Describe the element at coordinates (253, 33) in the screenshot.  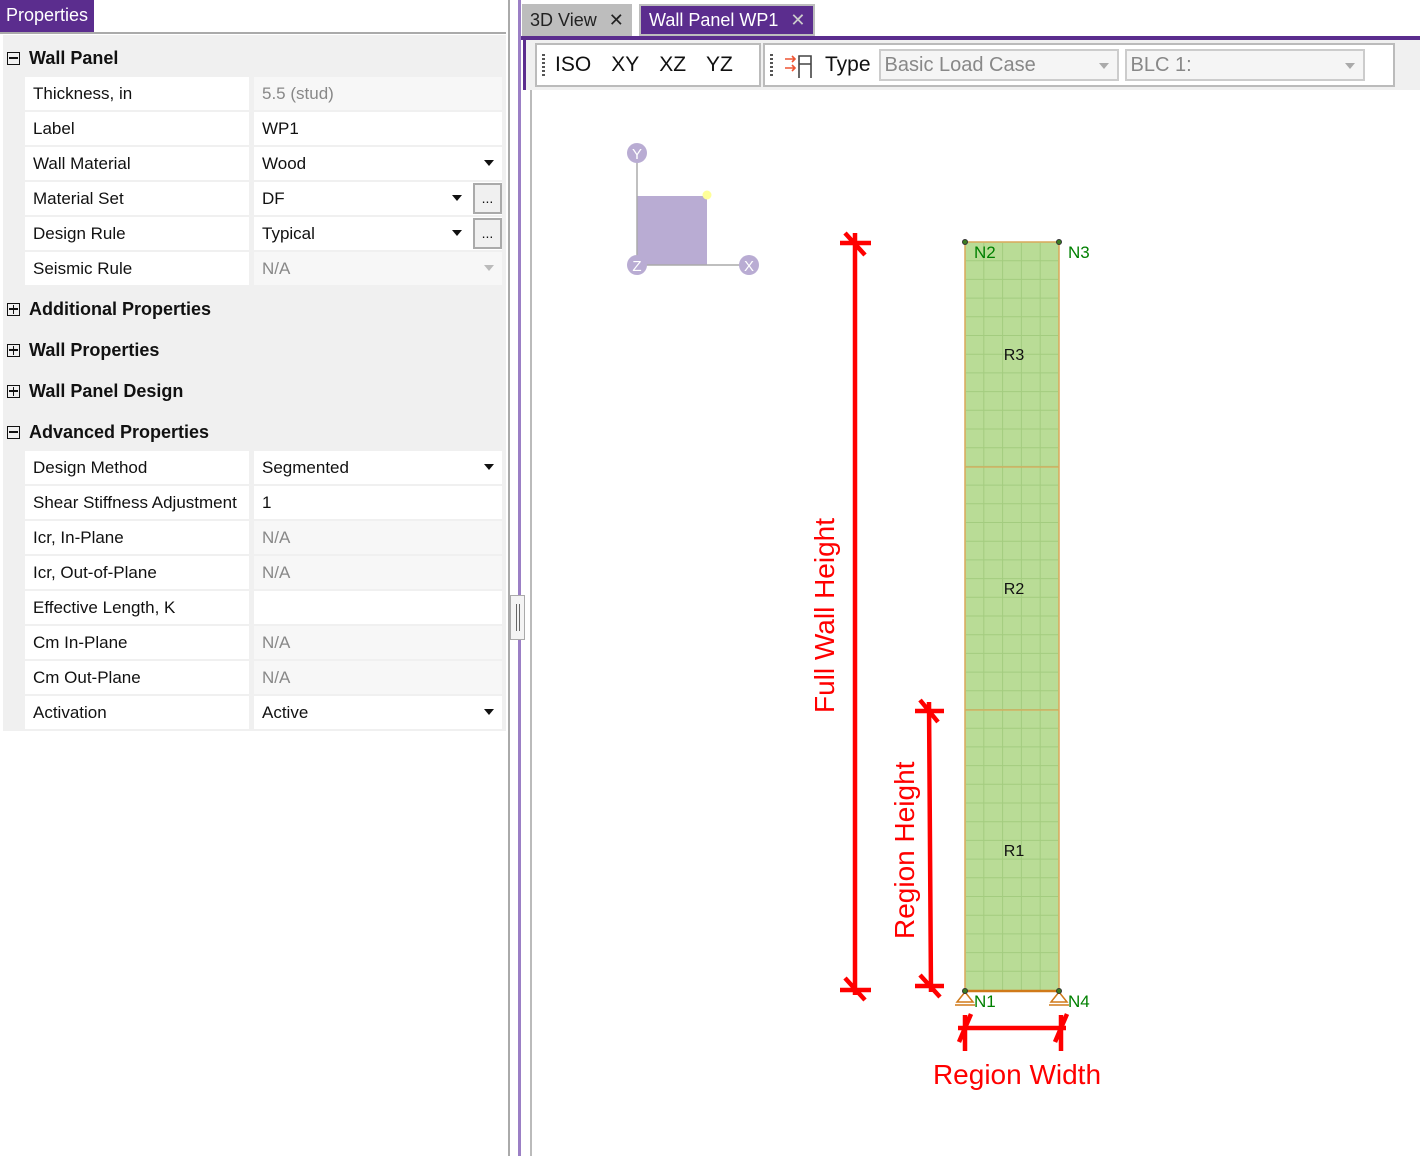
I see `divider` at that location.